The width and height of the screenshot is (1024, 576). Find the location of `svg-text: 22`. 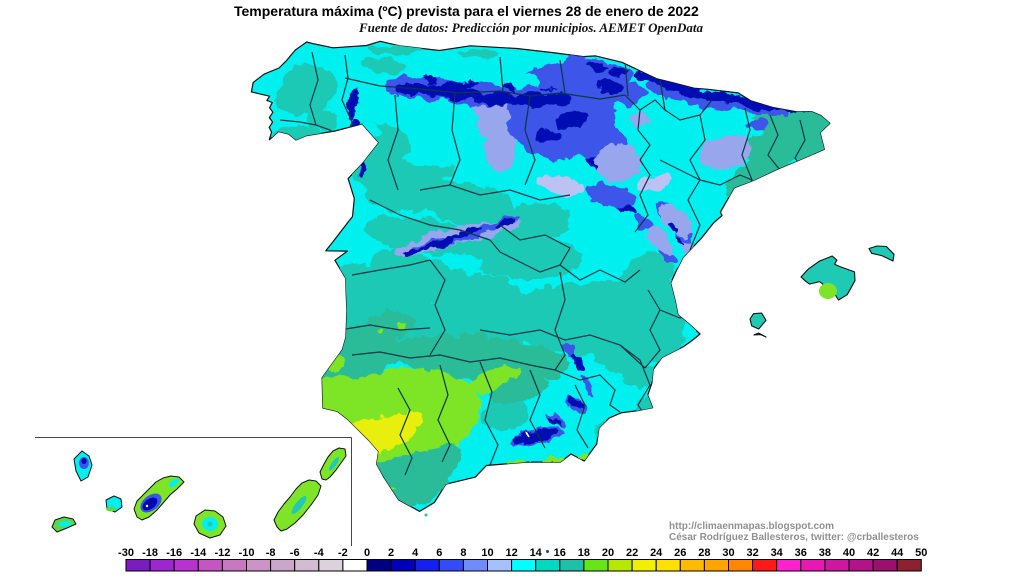

svg-text: 22 is located at coordinates (632, 553).